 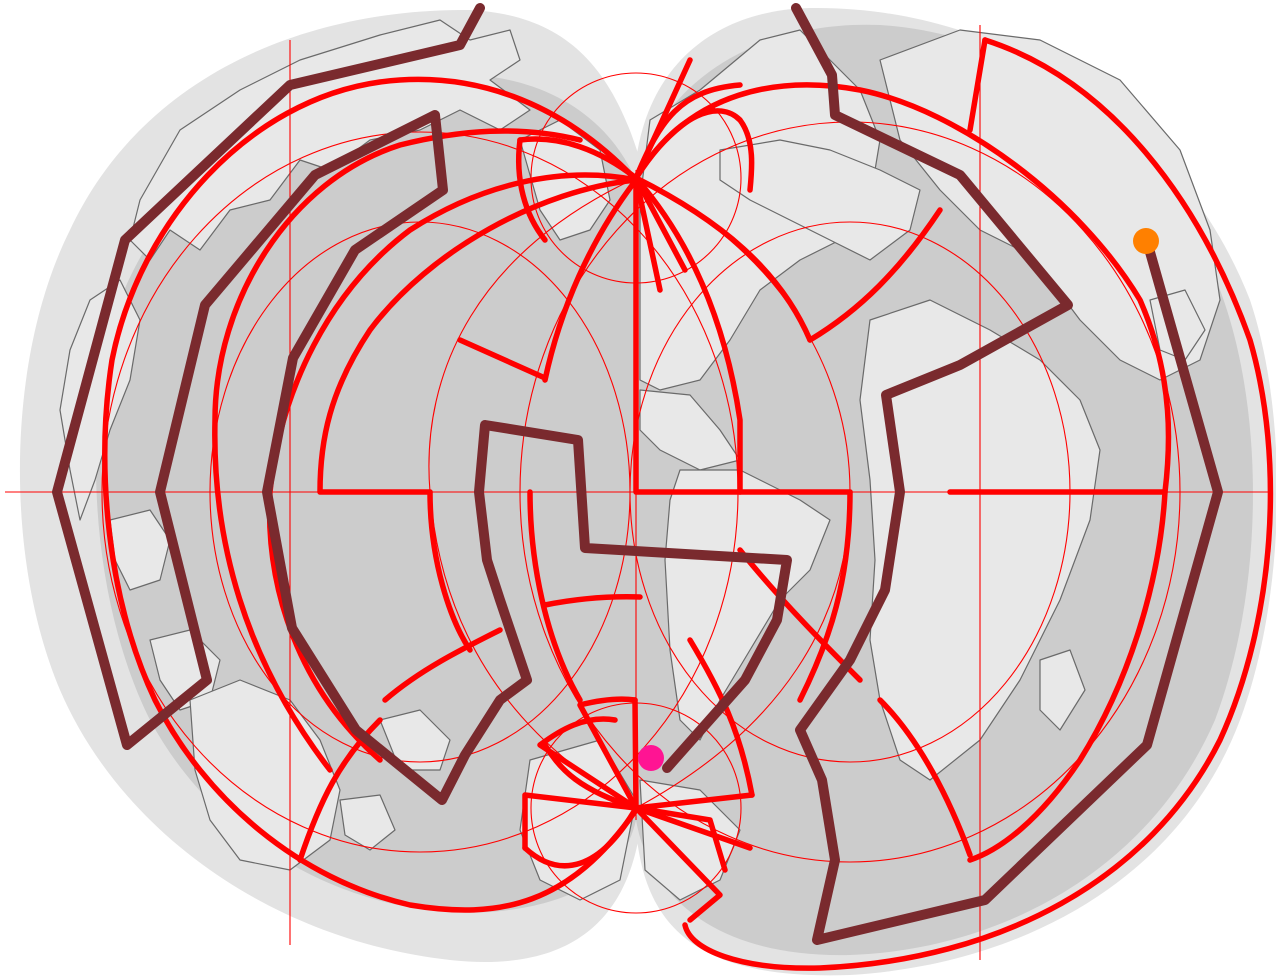 What do you see at coordinates (590, 776) in the screenshot?
I see `wall-south-wedge-left` at bounding box center [590, 776].